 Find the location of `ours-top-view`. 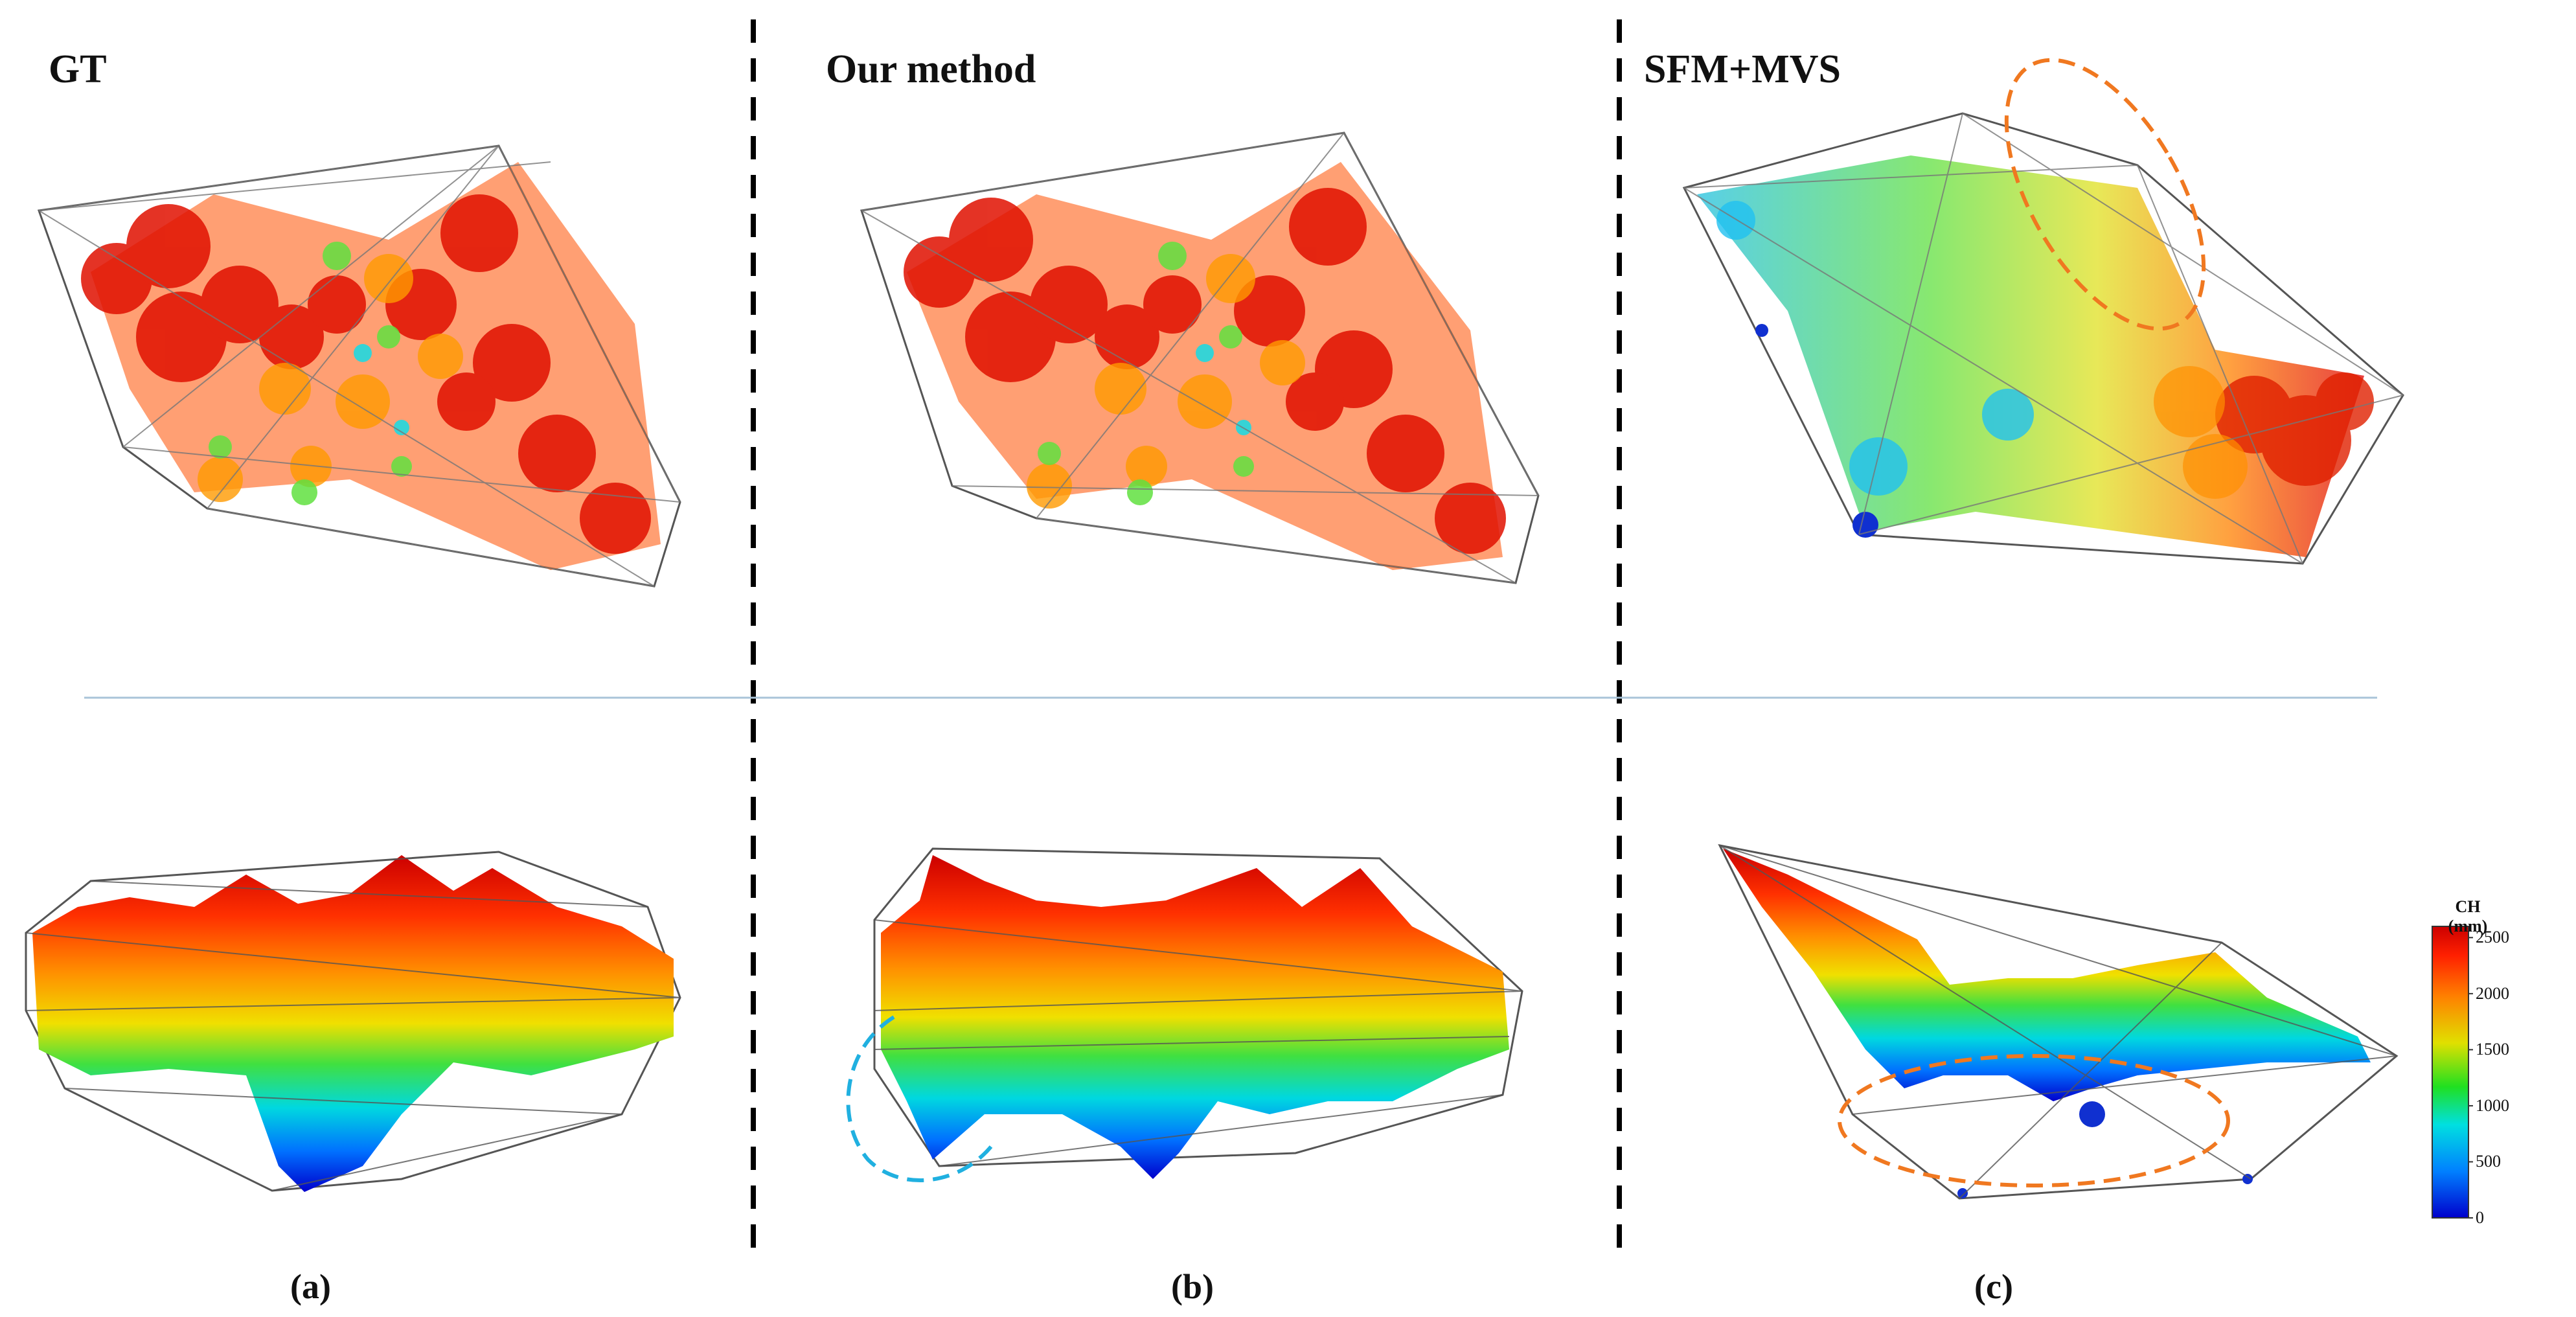

ours-top-view is located at coordinates (1200, 358).